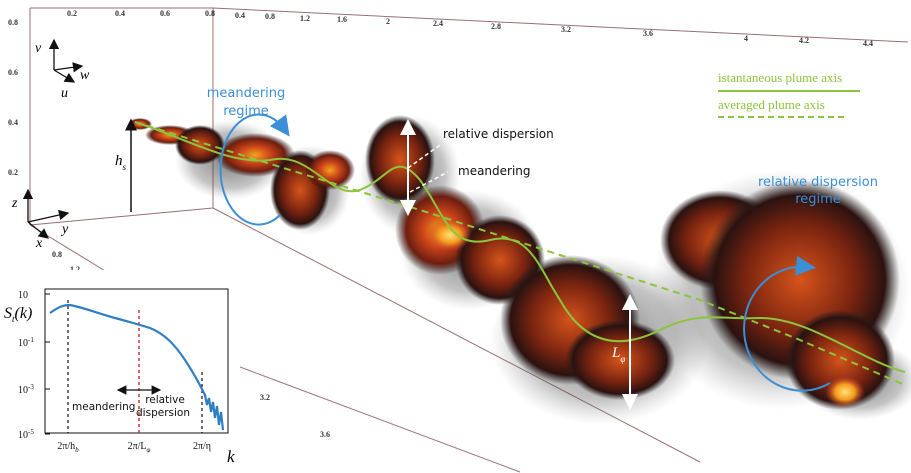 This screenshot has height=473, width=911. I want to click on inset-axes-box, so click(136, 361).